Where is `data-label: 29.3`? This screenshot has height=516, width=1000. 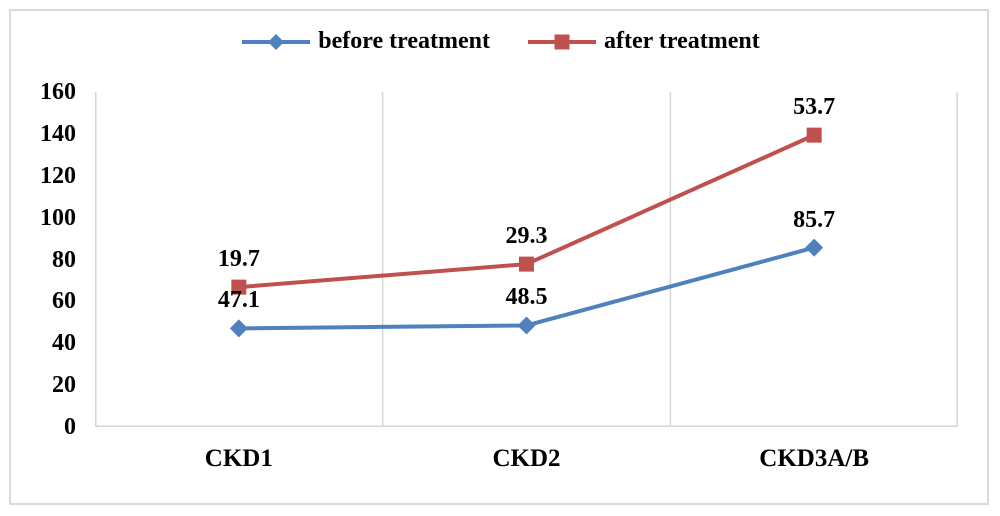
data-label: 29.3 is located at coordinates (526, 236).